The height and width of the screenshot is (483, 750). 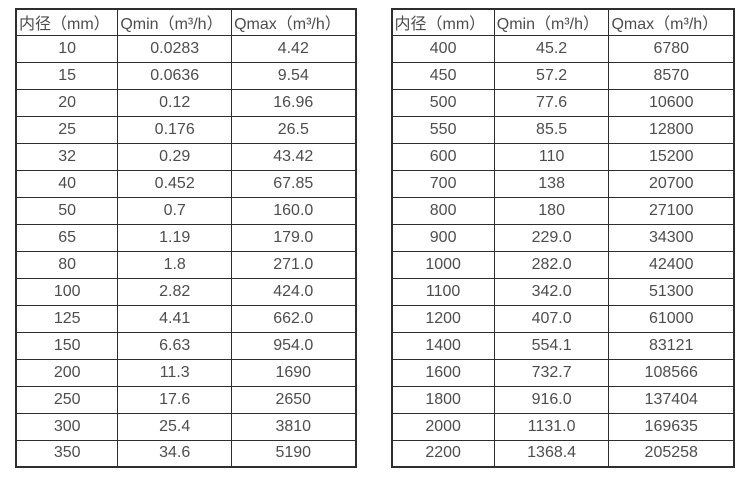 I want to click on table-cell: 80, so click(x=67, y=264).